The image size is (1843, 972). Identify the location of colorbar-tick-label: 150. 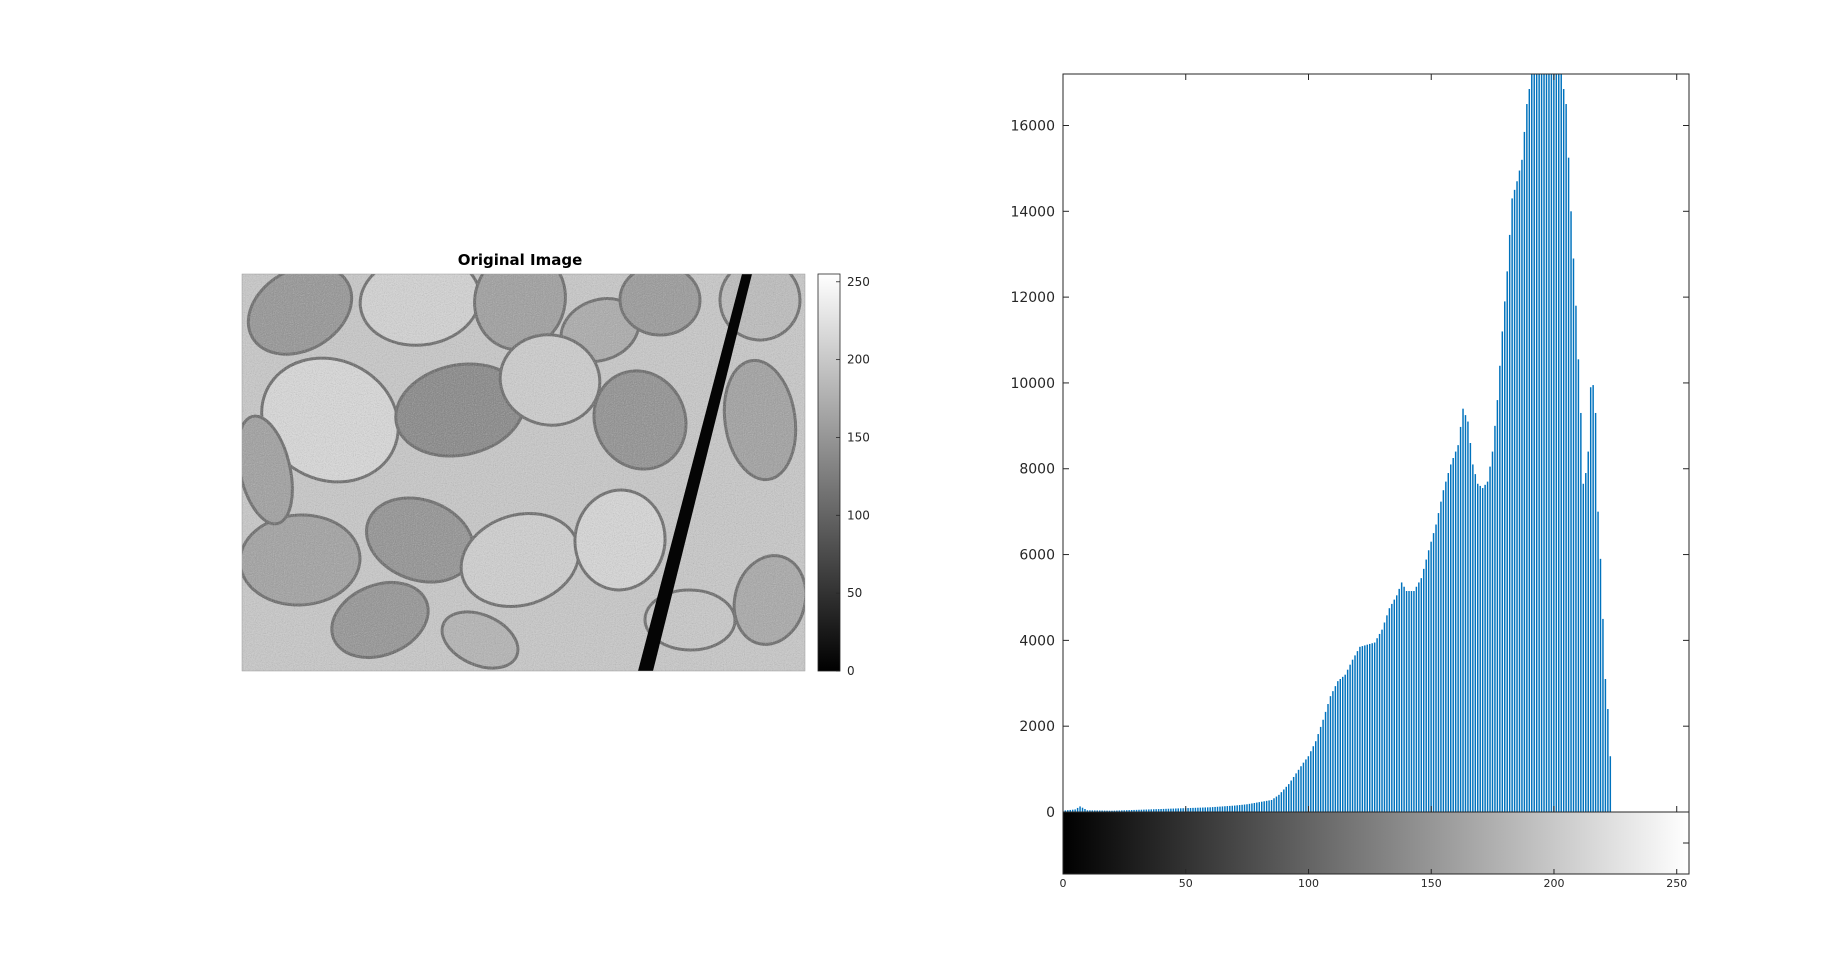
(858, 437).